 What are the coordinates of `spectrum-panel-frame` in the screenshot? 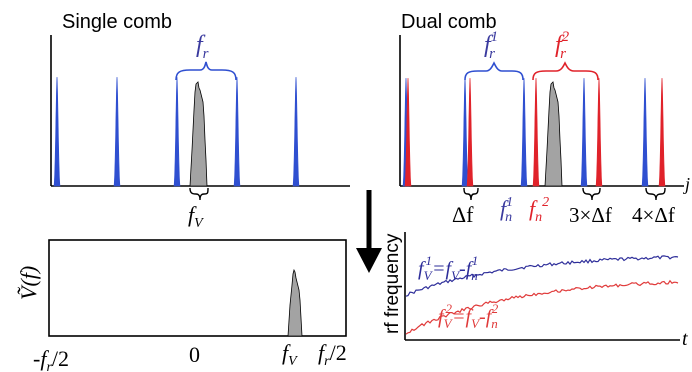 It's located at (197, 288).